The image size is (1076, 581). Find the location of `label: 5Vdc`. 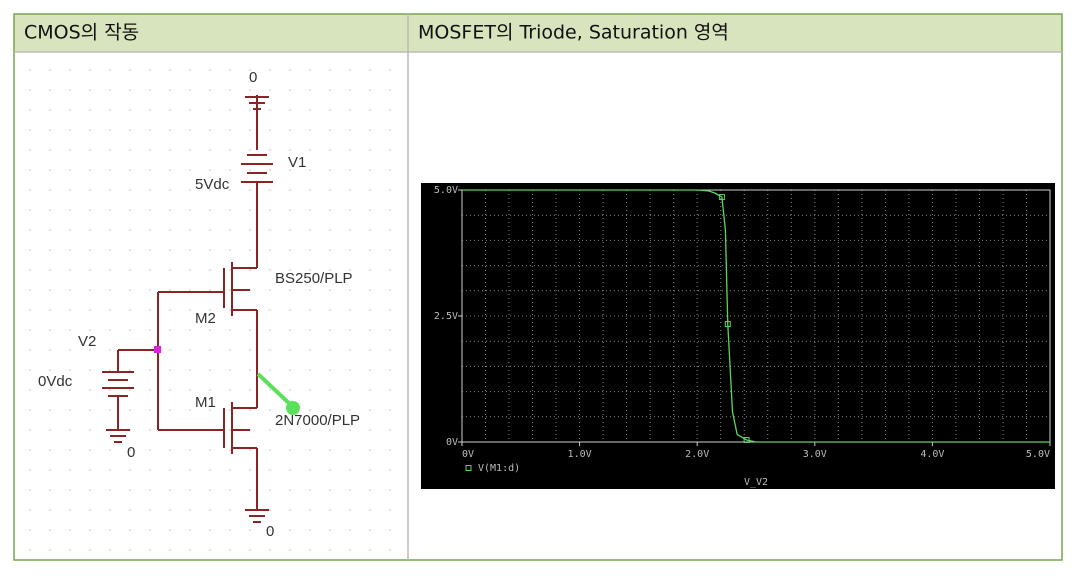

label: 5Vdc is located at coordinates (212, 184).